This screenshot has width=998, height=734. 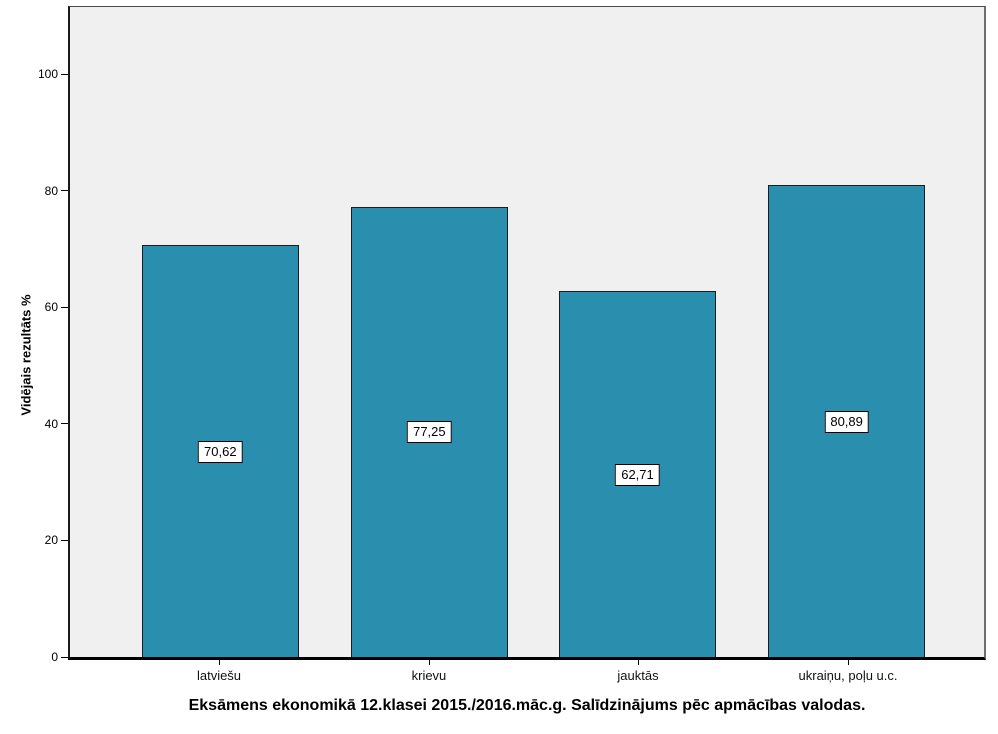 I want to click on bar-1: 77,25, so click(x=429, y=431).